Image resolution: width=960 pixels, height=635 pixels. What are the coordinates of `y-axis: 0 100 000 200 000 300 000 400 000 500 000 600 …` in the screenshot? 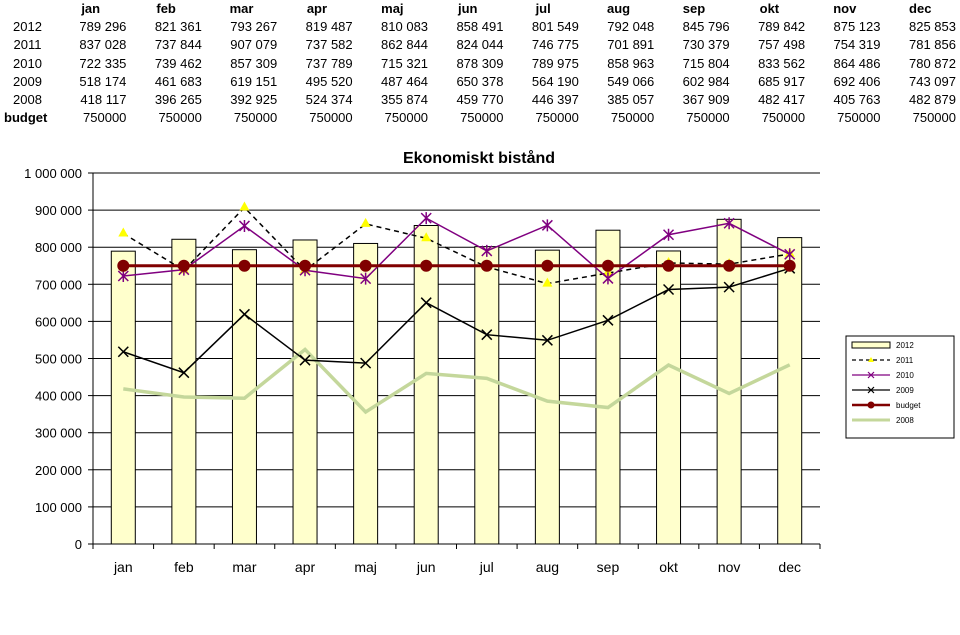 It's located at (59, 359).